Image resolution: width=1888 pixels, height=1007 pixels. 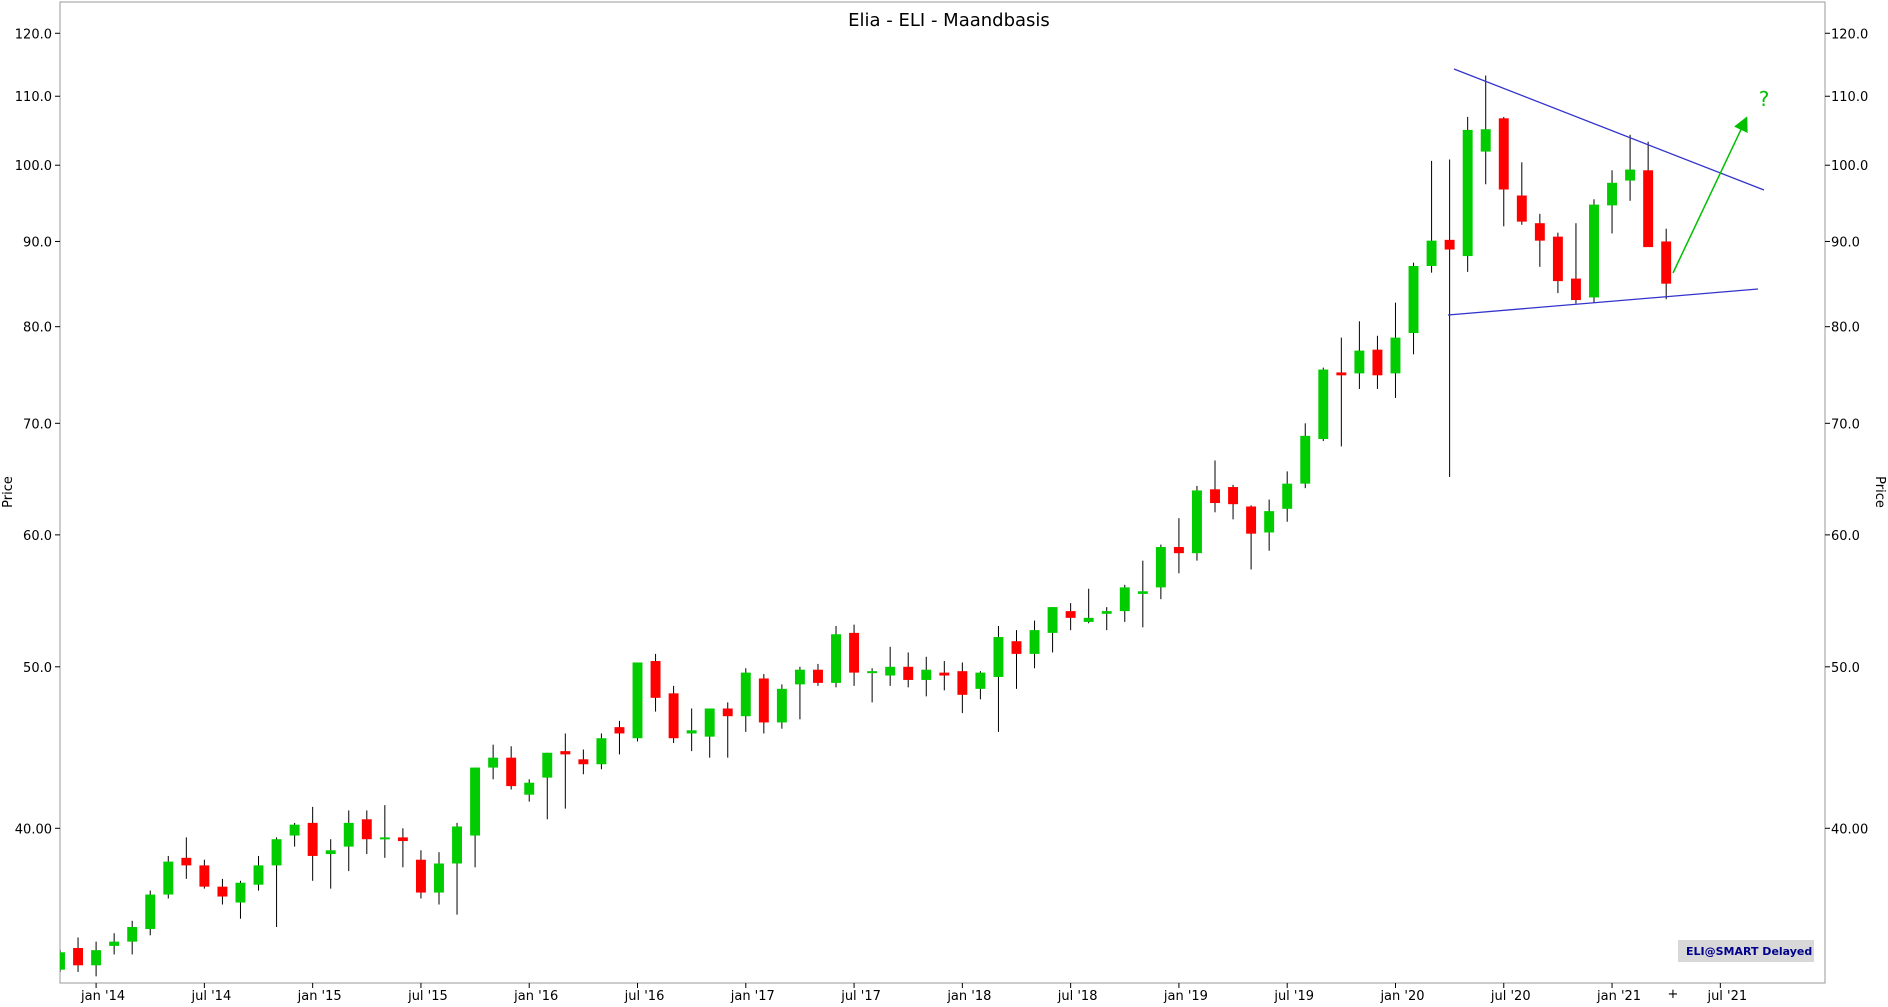 I want to click on y-tick-label-right: 60.0, so click(x=1845, y=536).